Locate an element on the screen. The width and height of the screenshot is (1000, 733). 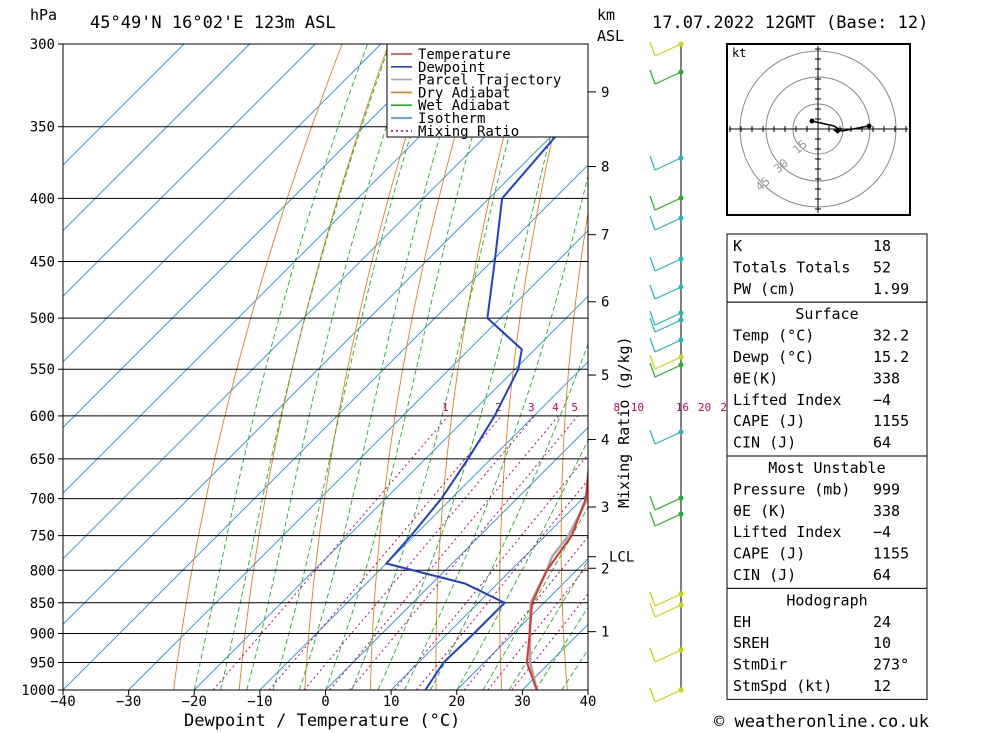
table-row-value: 10 is located at coordinates (882, 643).